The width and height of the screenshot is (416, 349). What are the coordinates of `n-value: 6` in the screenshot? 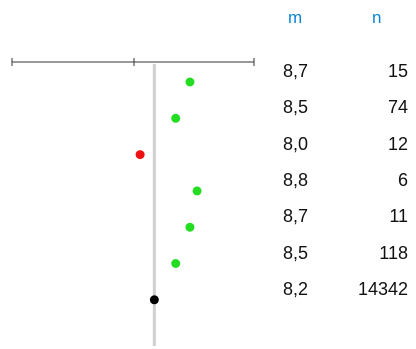 It's located at (402, 179).